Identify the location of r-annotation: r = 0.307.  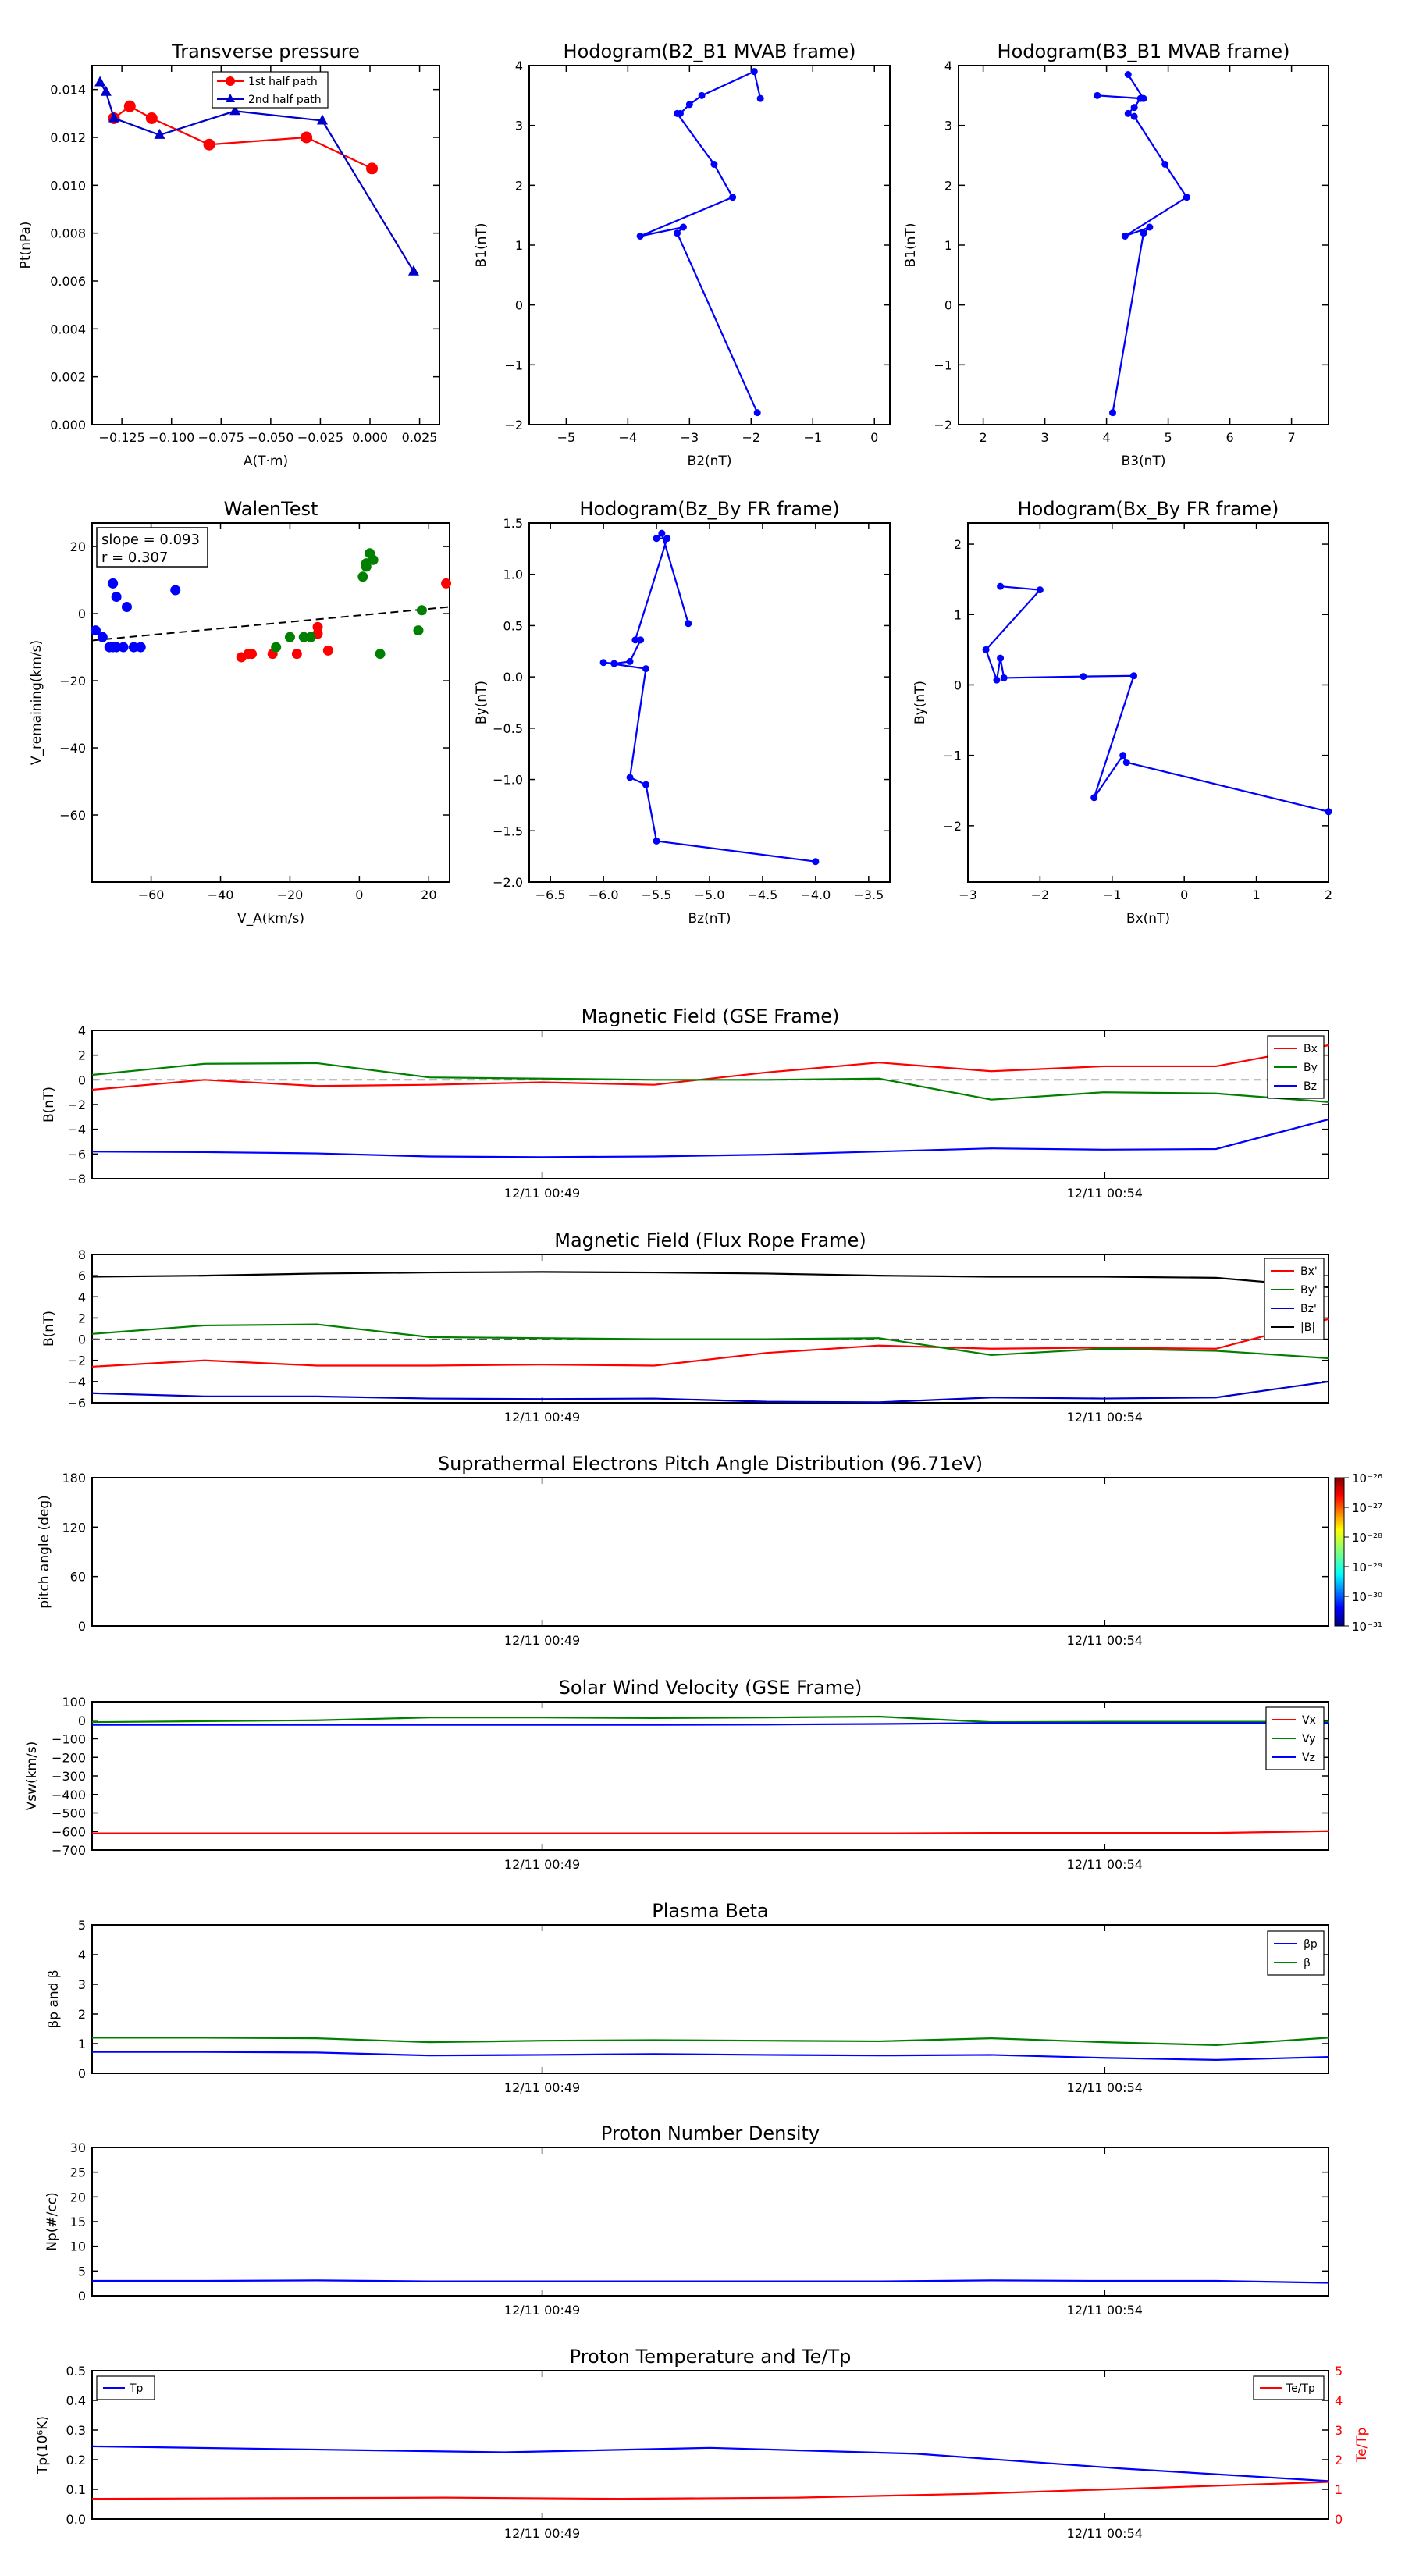
(135, 558).